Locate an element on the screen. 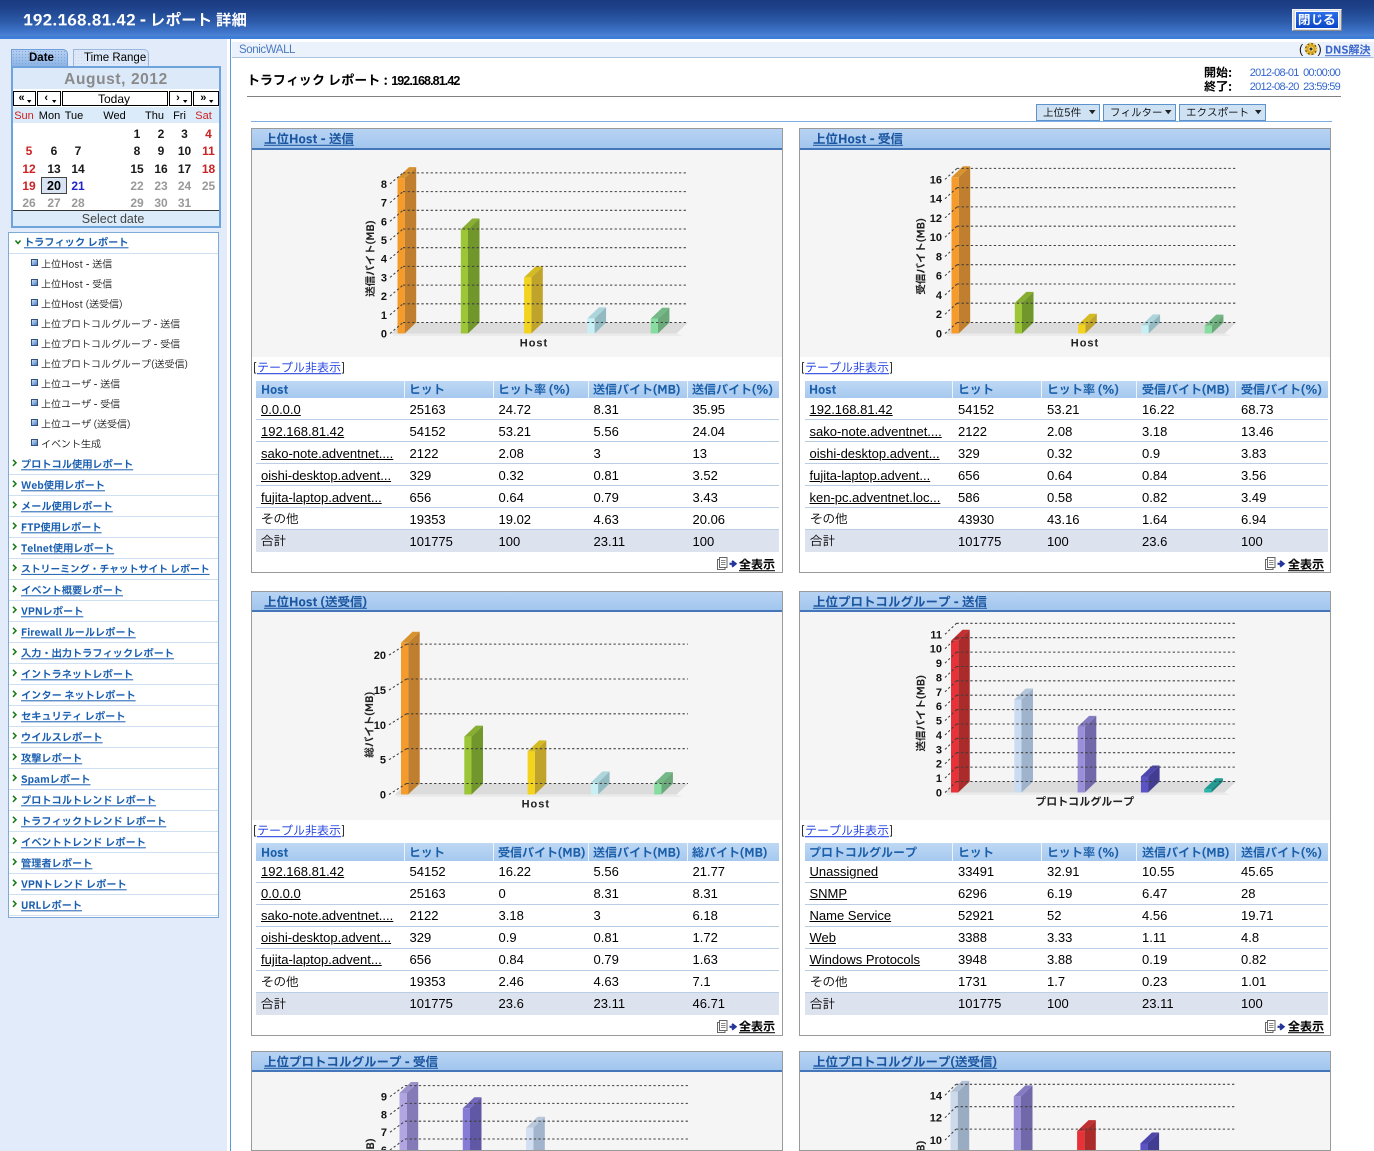  svg-text: 15 is located at coordinates (379, 691).